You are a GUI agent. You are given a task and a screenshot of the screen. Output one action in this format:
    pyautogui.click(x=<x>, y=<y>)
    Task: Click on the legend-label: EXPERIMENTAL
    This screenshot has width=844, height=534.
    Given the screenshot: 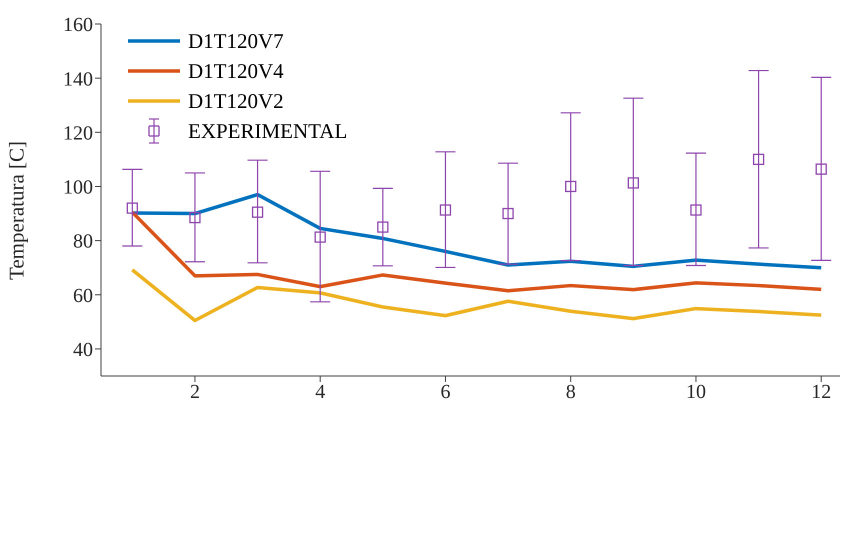 What is the action you would take?
    pyautogui.click(x=268, y=131)
    